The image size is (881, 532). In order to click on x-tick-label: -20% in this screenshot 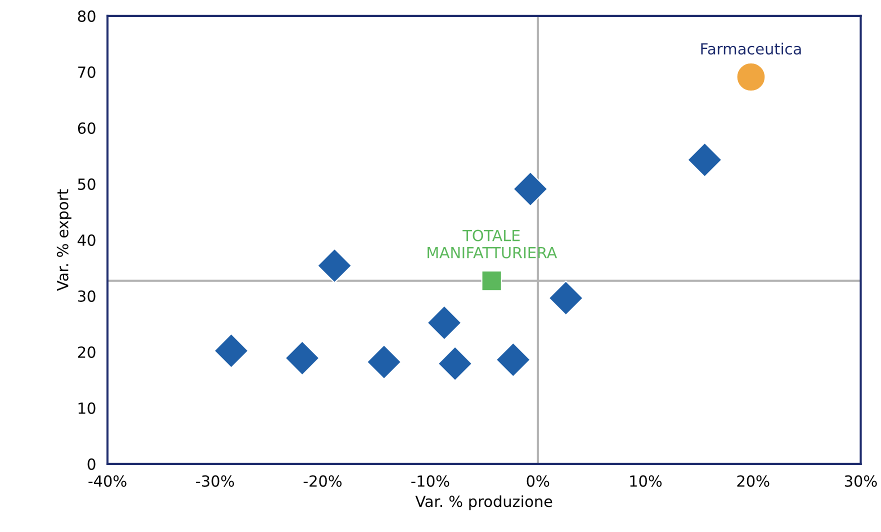, I will do `click(323, 481)`.